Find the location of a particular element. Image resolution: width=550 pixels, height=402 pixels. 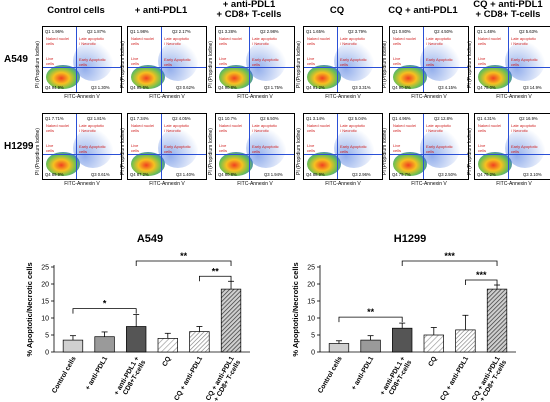

q2-value: Q2 1.81% is located at coordinates (96, 118).